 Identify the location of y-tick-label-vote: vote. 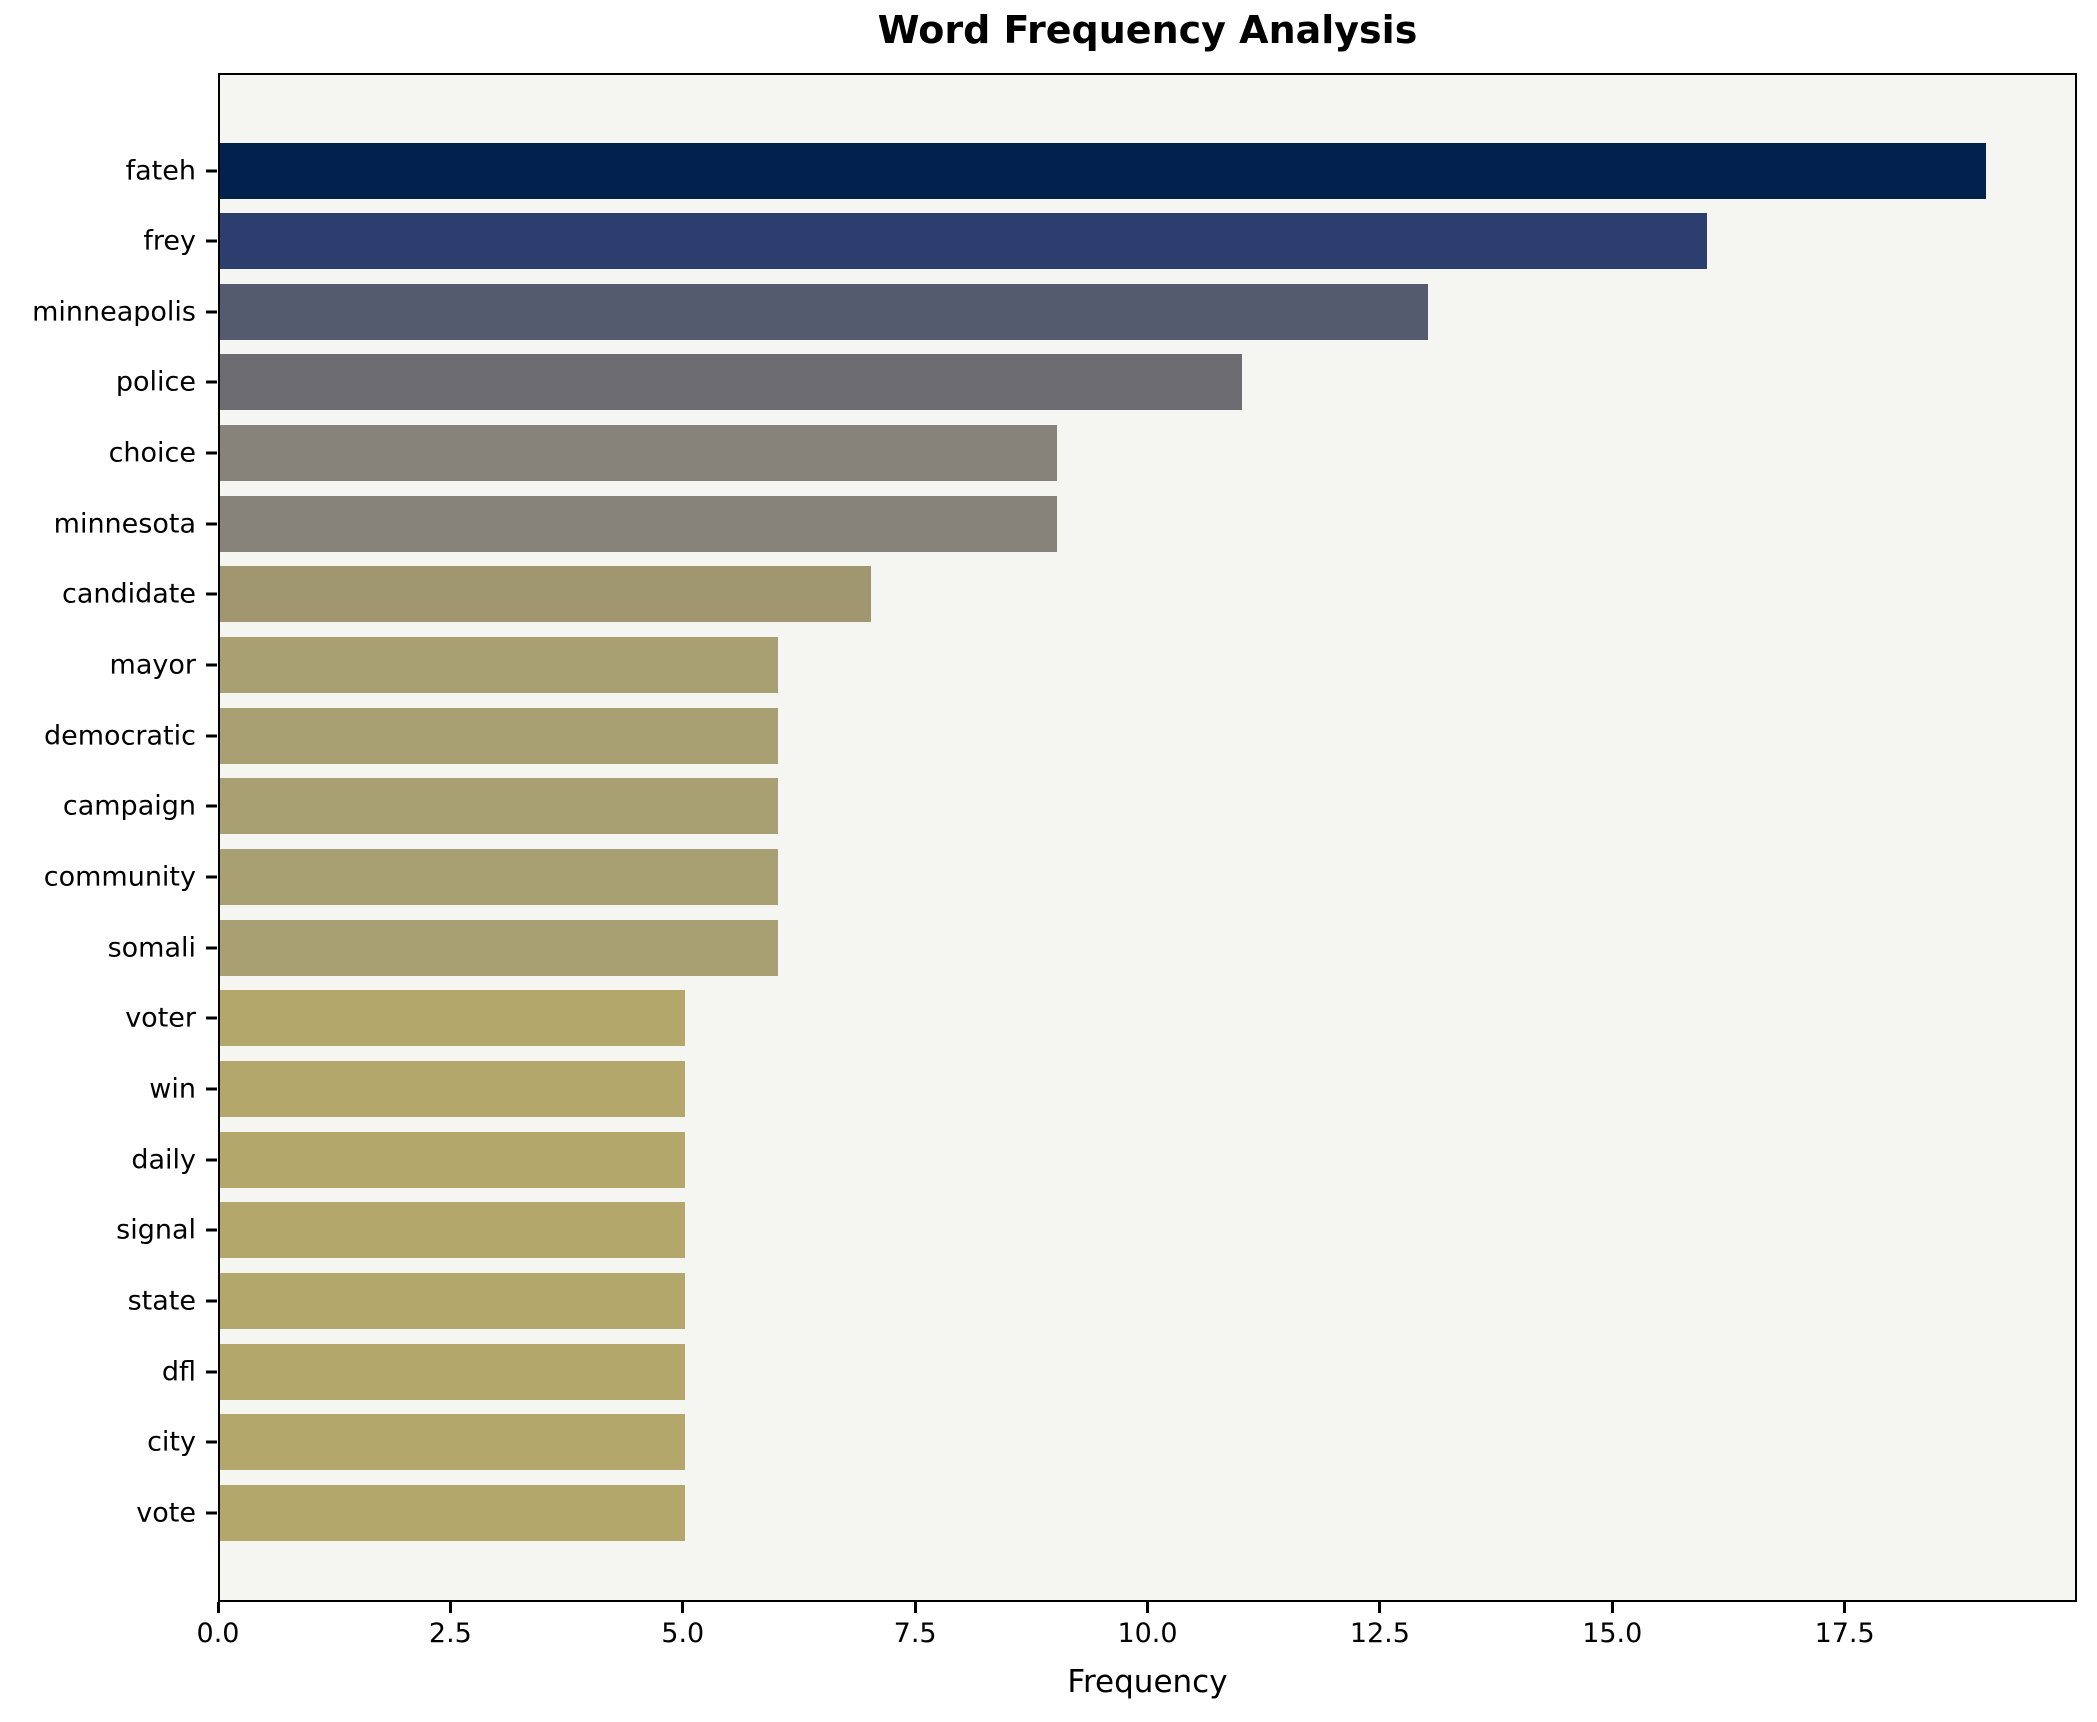
(166, 1513).